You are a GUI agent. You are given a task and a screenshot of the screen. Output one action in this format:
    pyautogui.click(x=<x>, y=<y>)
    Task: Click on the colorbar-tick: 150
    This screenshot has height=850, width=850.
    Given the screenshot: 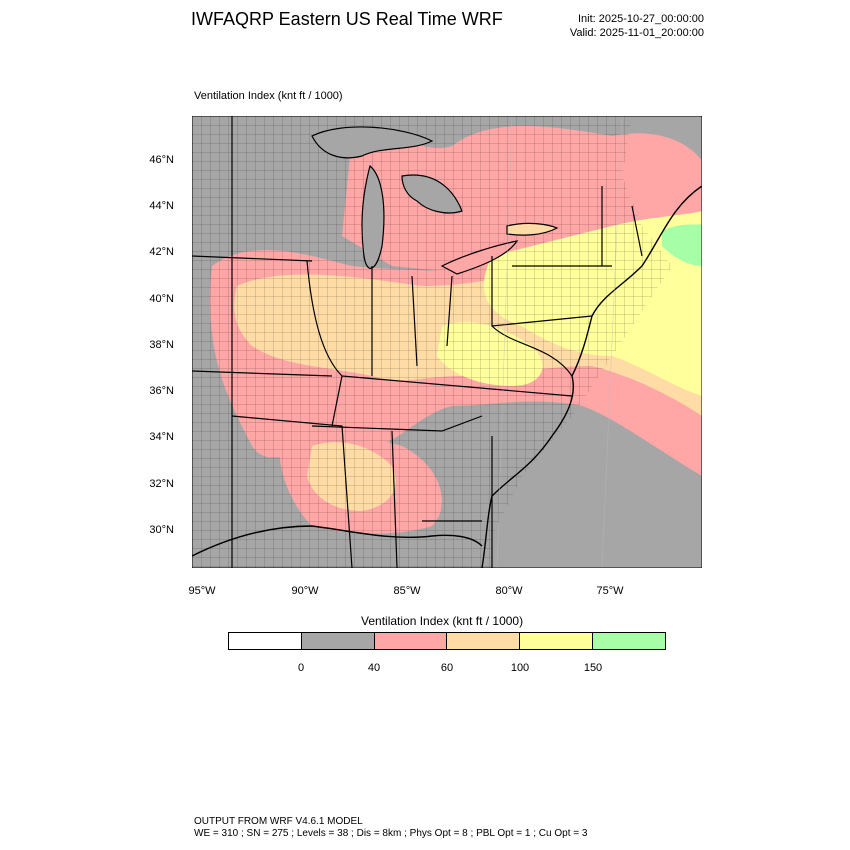 What is the action you would take?
    pyautogui.click(x=593, y=668)
    